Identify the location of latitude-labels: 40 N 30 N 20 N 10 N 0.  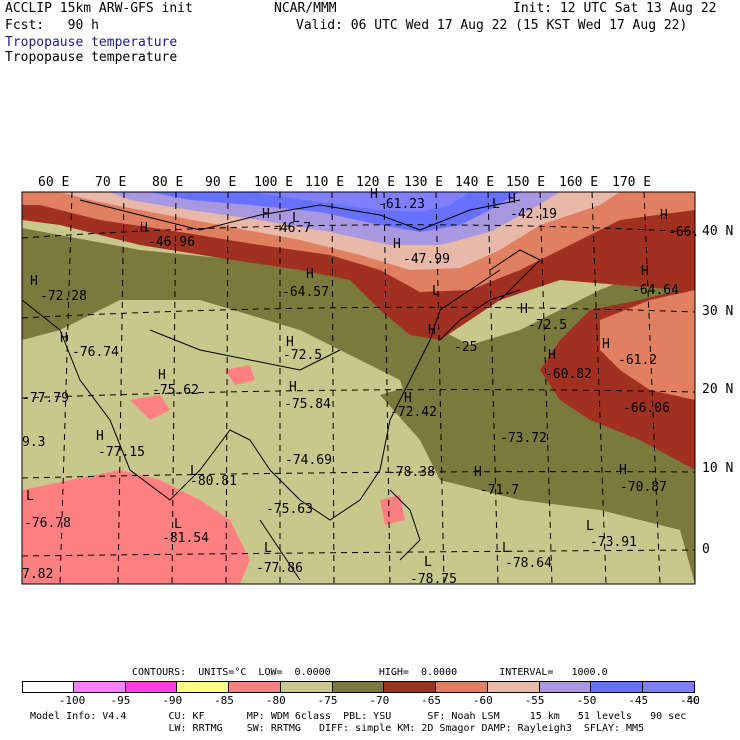
(717, 390).